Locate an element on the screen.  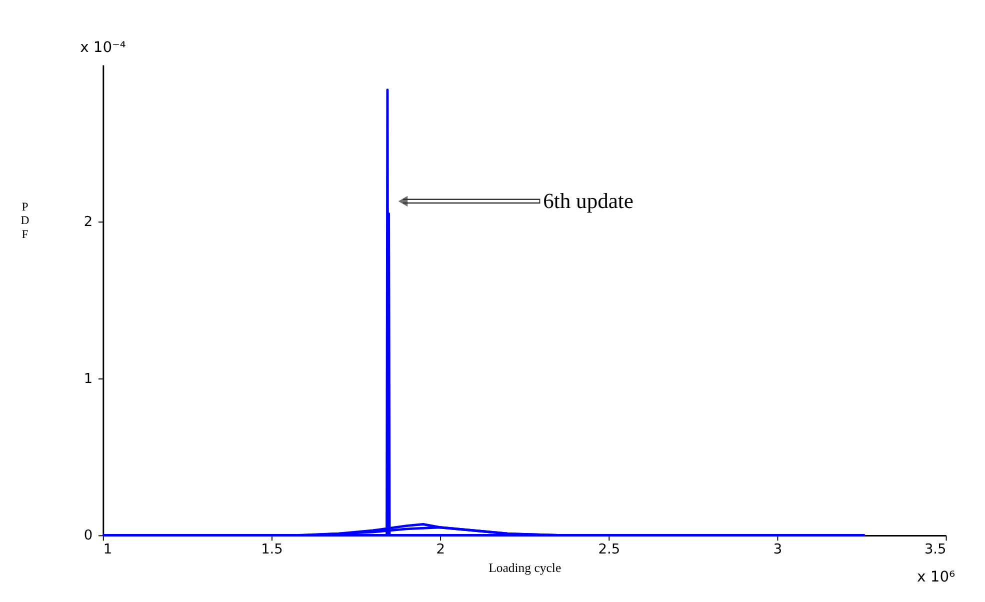
x-axis-title: Loading cycle is located at coordinates (525, 567).